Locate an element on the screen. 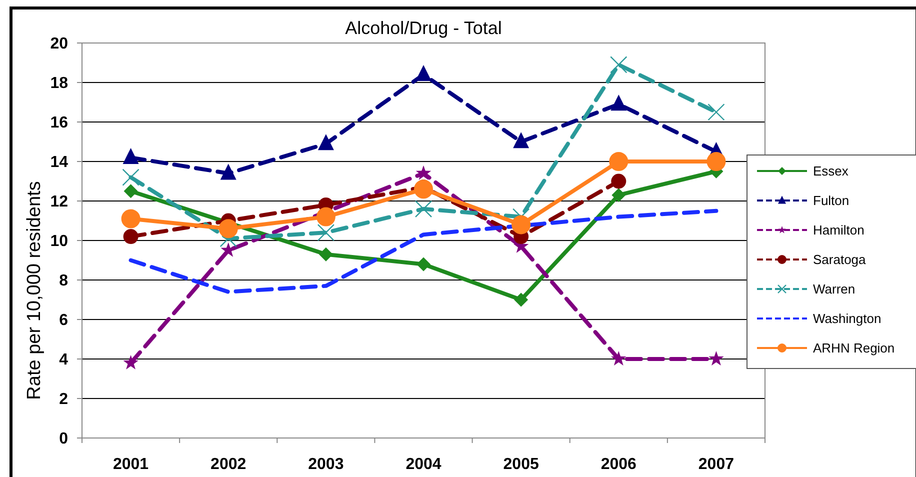  legend-label: Fulton is located at coordinates (831, 200).